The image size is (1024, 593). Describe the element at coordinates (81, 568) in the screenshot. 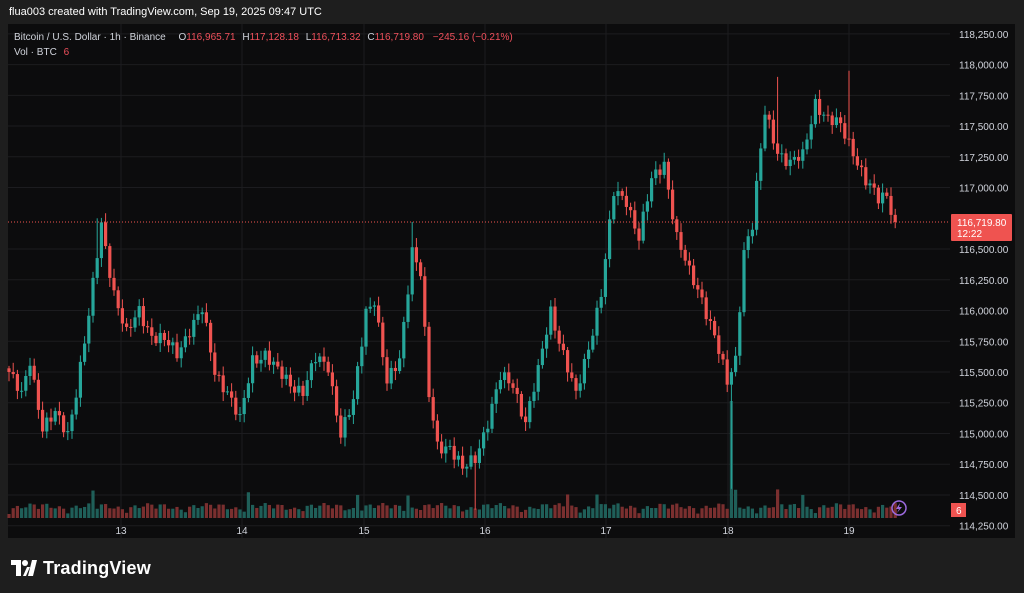

I see `tradingview-logo: TradingView` at that location.